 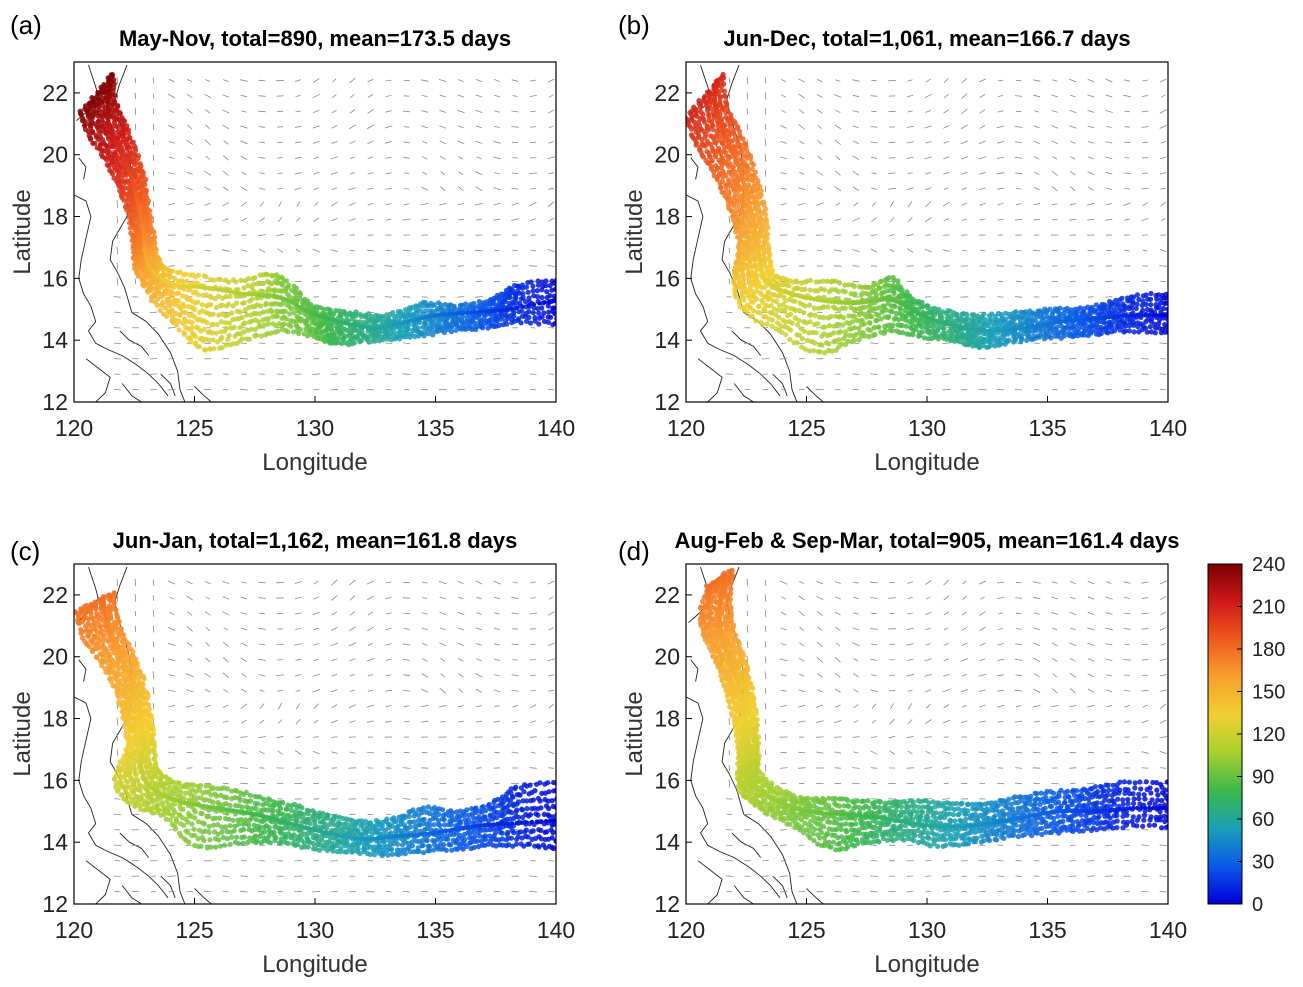 I want to click on coastline, so click(x=815, y=395).